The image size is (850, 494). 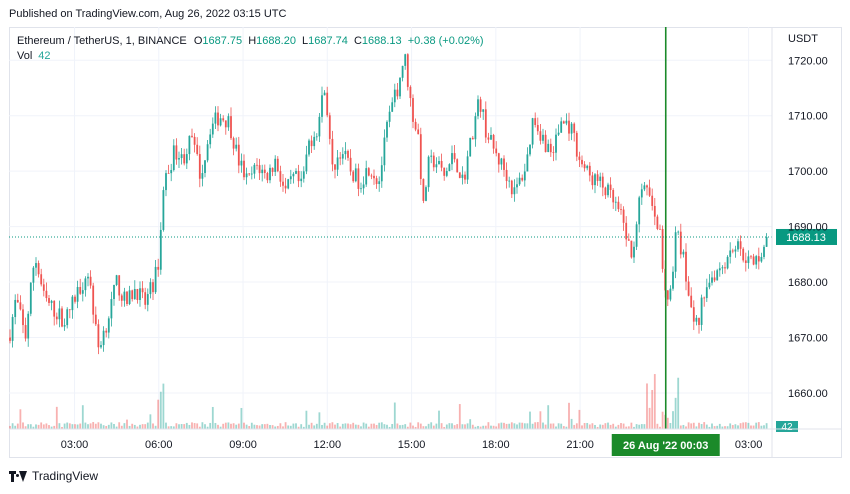 I want to click on y-tick-label: 1700.00, so click(x=808, y=172).